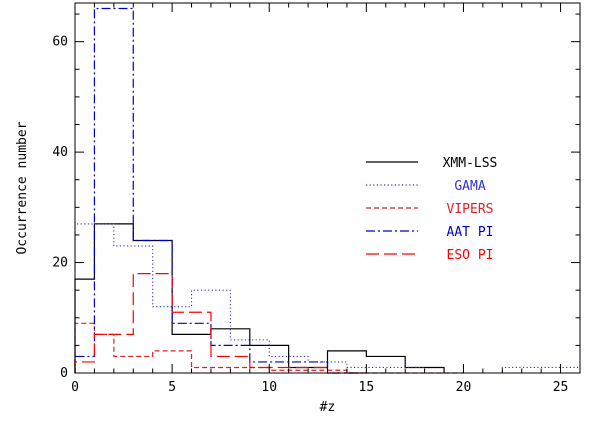 The width and height of the screenshot is (590, 421). I want to click on x-tick-label: 0, so click(75, 387).